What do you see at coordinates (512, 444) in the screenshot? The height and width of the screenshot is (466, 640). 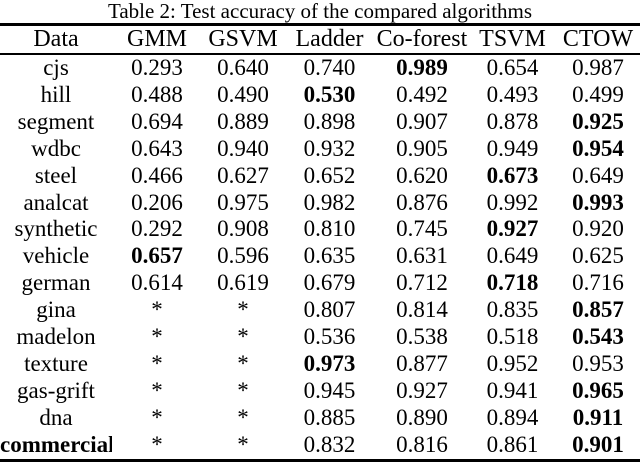 I see `value-cell: 0.861` at bounding box center [512, 444].